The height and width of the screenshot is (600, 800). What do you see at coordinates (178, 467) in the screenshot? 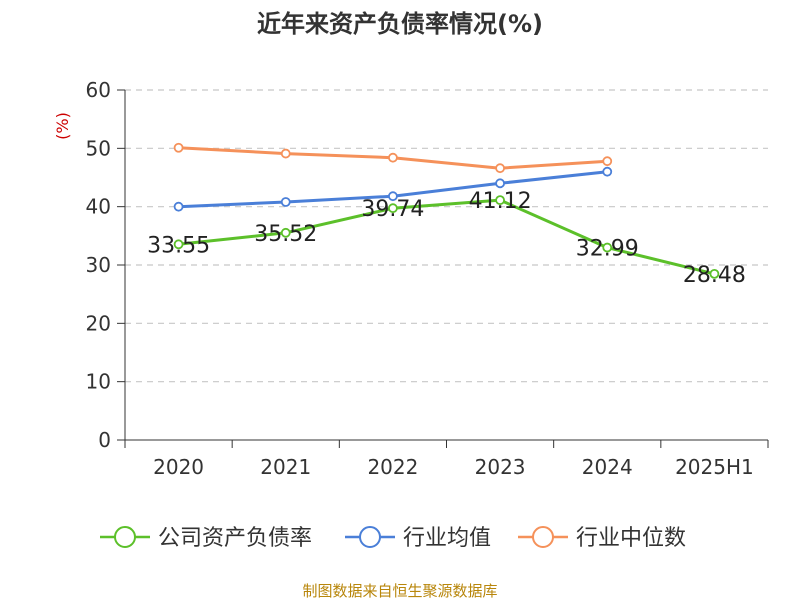
I see `x-tick-label: 2020` at bounding box center [178, 467].